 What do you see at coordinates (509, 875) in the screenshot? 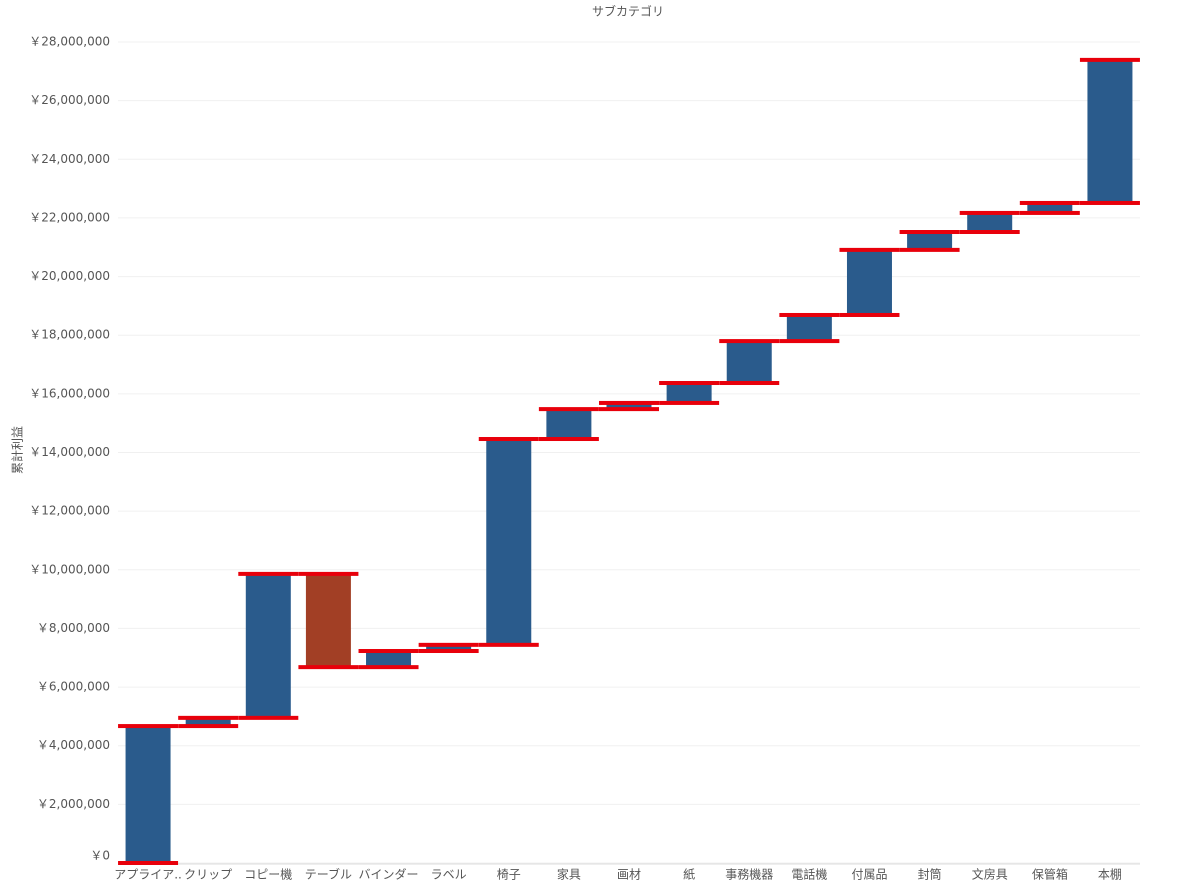
I see `x-tick-label: 椅子` at bounding box center [509, 875].